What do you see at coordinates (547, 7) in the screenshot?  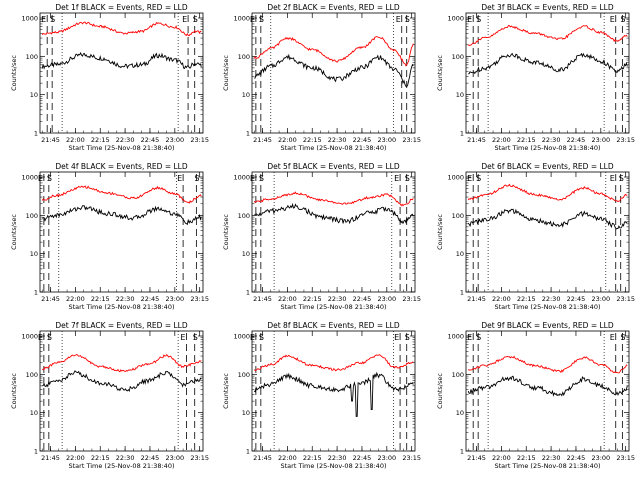 I see `panel-title: Det 3f BLACK = Events, RED = LLD` at bounding box center [547, 7].